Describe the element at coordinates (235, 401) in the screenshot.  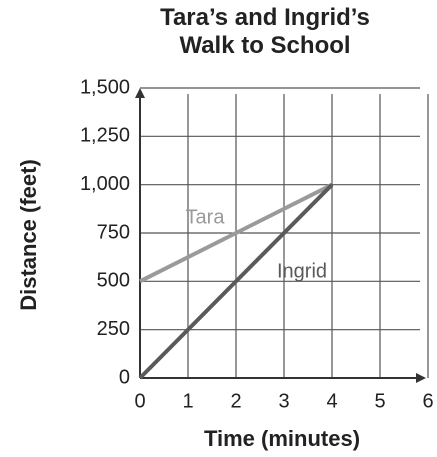
I see `x-tick-label: 2` at that location.